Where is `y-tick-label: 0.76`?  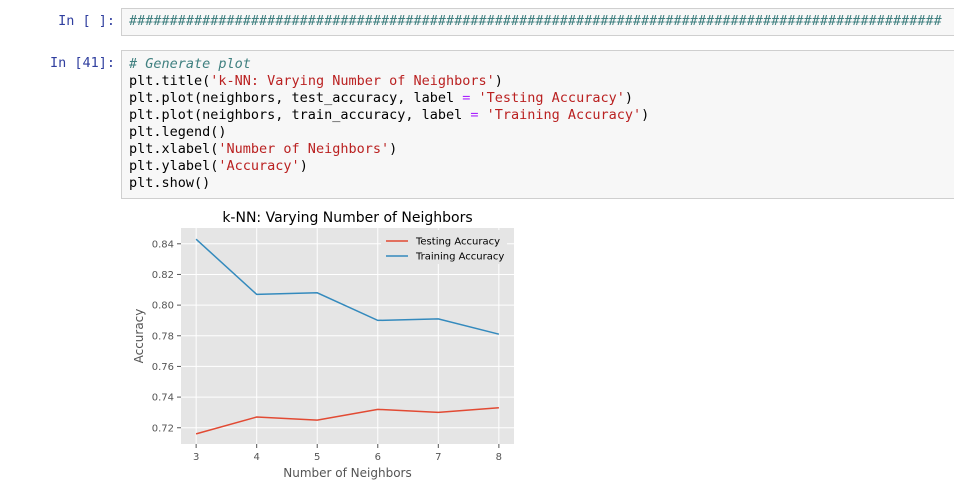 y-tick-label: 0.76 is located at coordinates (163, 367).